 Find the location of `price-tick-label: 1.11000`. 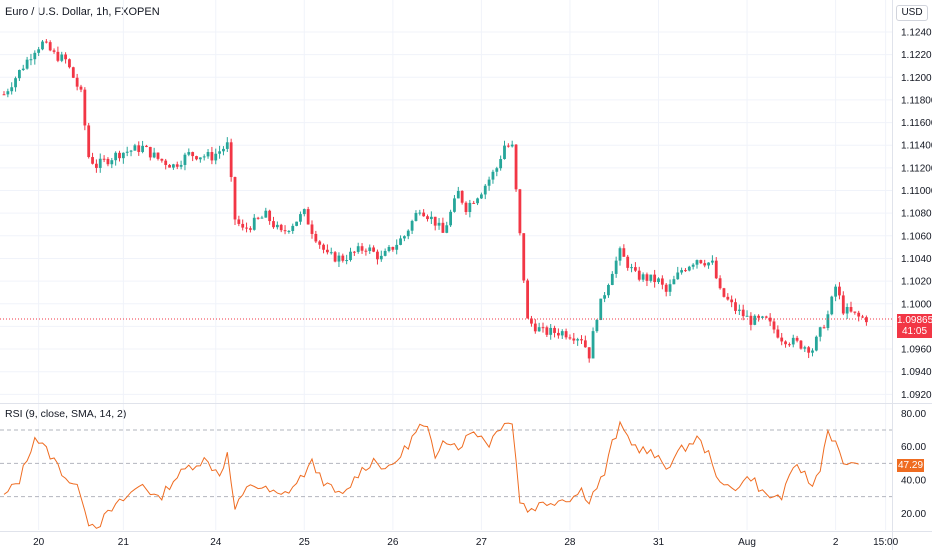

price-tick-label: 1.11000 is located at coordinates (916, 191).